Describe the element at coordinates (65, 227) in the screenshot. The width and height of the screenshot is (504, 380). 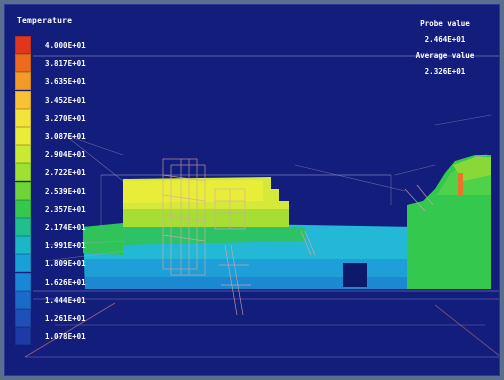
I see `legend-tick-label: 2.174E+01` at that location.